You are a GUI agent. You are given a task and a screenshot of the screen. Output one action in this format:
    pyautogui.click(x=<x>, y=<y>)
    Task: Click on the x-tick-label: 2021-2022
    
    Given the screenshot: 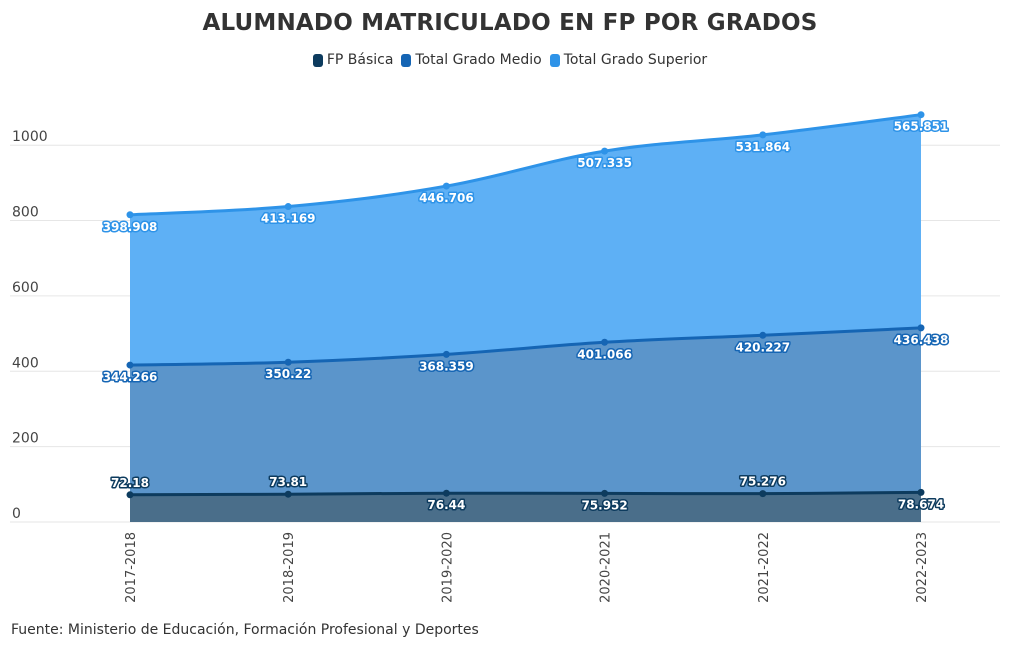 What is the action you would take?
    pyautogui.click(x=764, y=567)
    